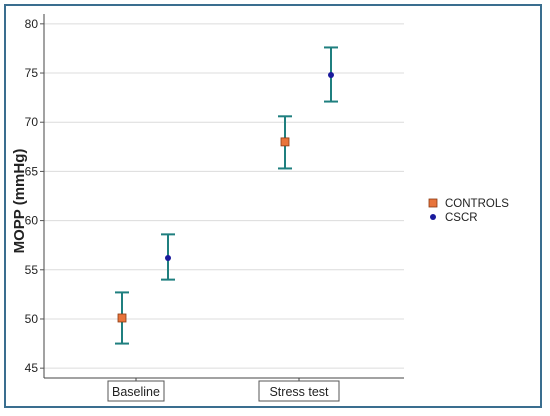 The height and width of the screenshot is (416, 550). Describe the element at coordinates (34, 196) in the screenshot. I see `y-ticks: 45 50 55 60 65 70 75 80` at that location.